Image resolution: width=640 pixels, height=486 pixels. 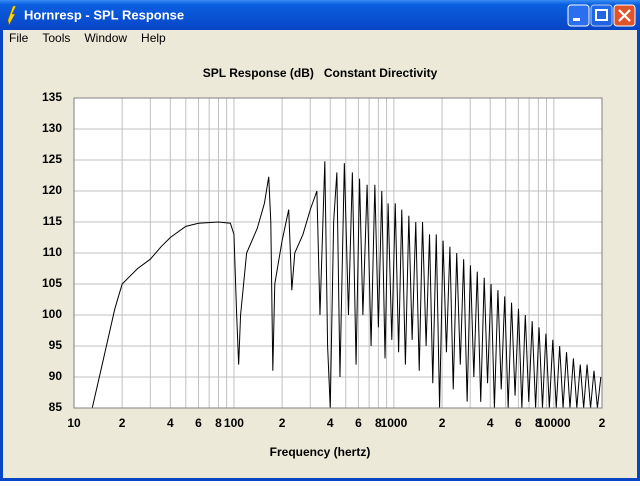 I want to click on y-tick-label: 100, so click(x=52, y=314).